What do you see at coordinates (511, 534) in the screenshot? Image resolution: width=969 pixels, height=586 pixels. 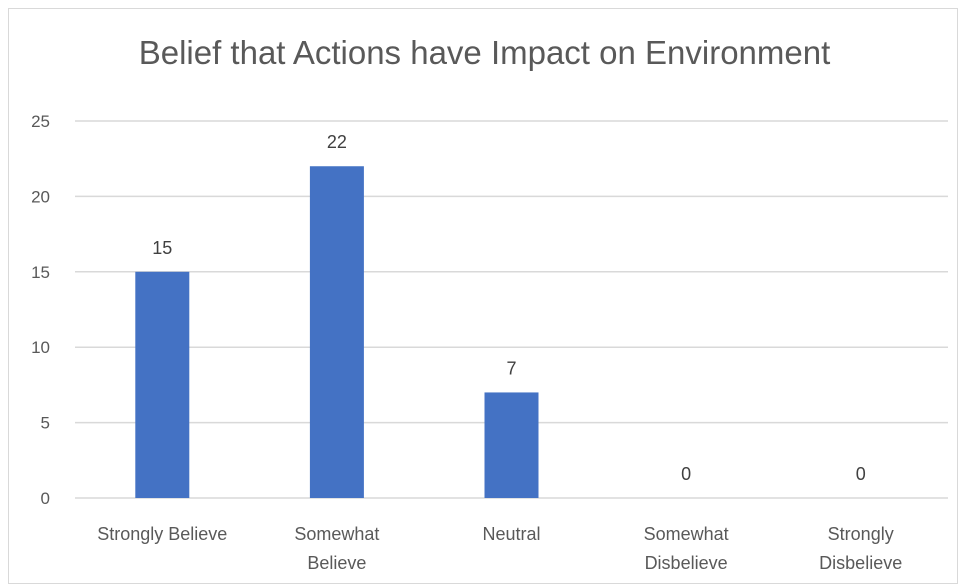 I see `x-category-label: Neutral` at bounding box center [511, 534].